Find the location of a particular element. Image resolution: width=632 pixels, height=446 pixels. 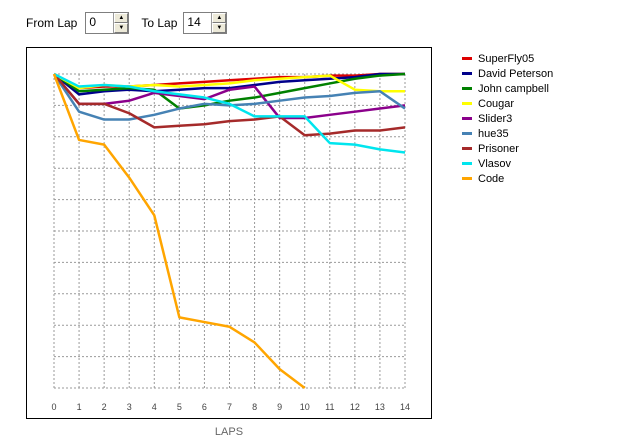

legend-item: hue35 is located at coordinates (507, 133).